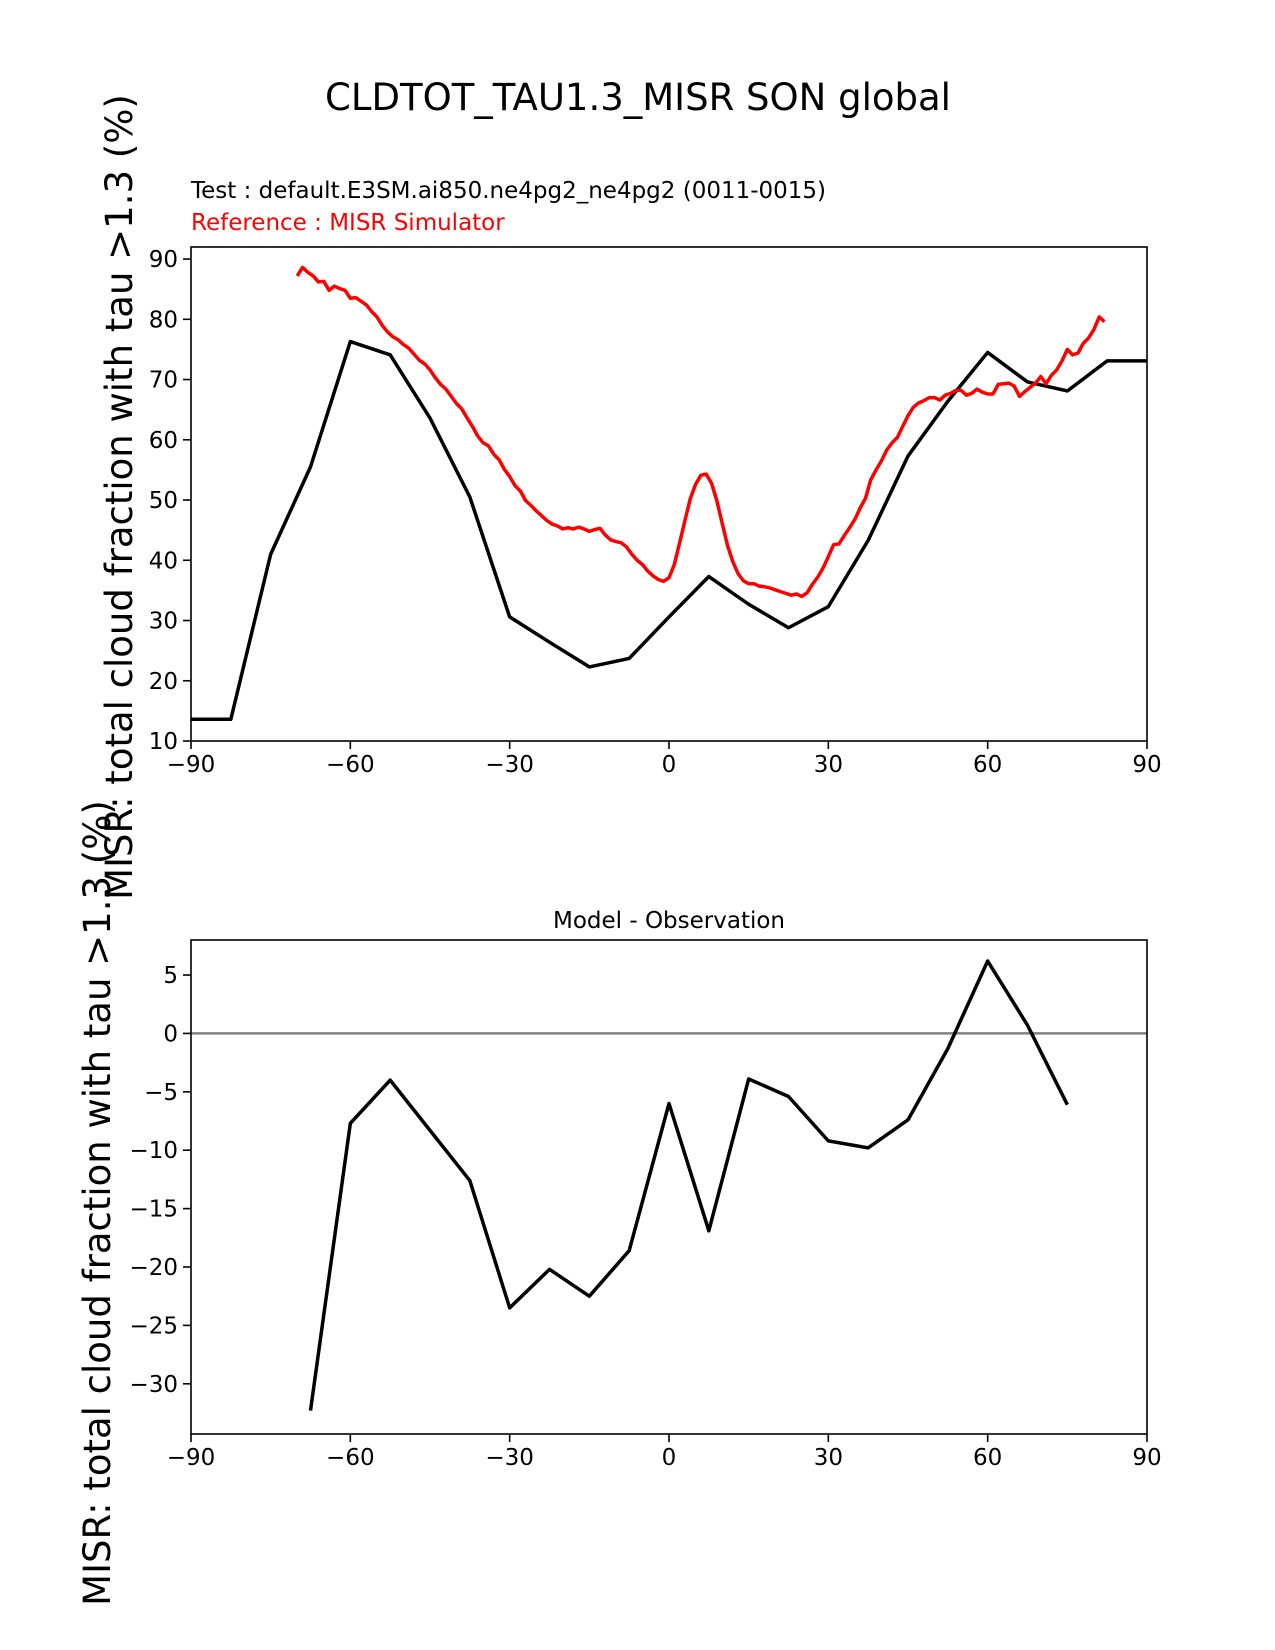 Image resolution: width=1275 pixels, height=1650 pixels. What do you see at coordinates (153, 1210) in the screenshot?
I see `bottom-ytick-label: −15` at bounding box center [153, 1210].